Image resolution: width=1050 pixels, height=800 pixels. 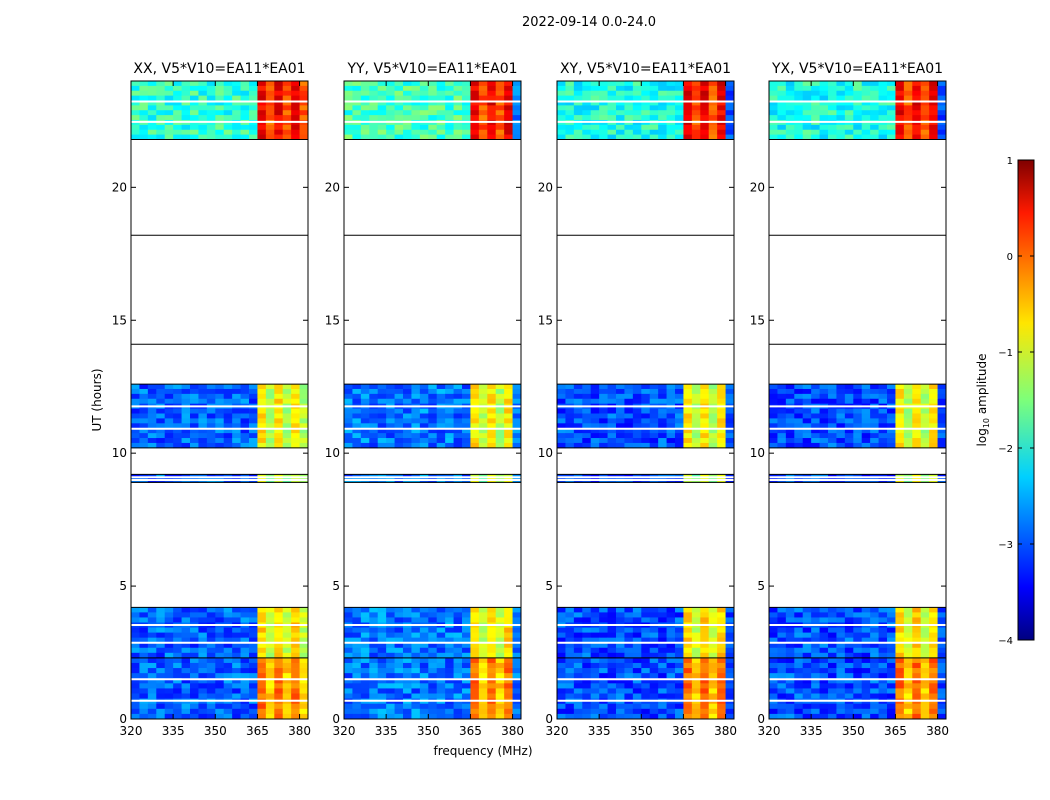 What do you see at coordinates (858, 688) in the screenshot?
I see `heatmap-block` at bounding box center [858, 688].